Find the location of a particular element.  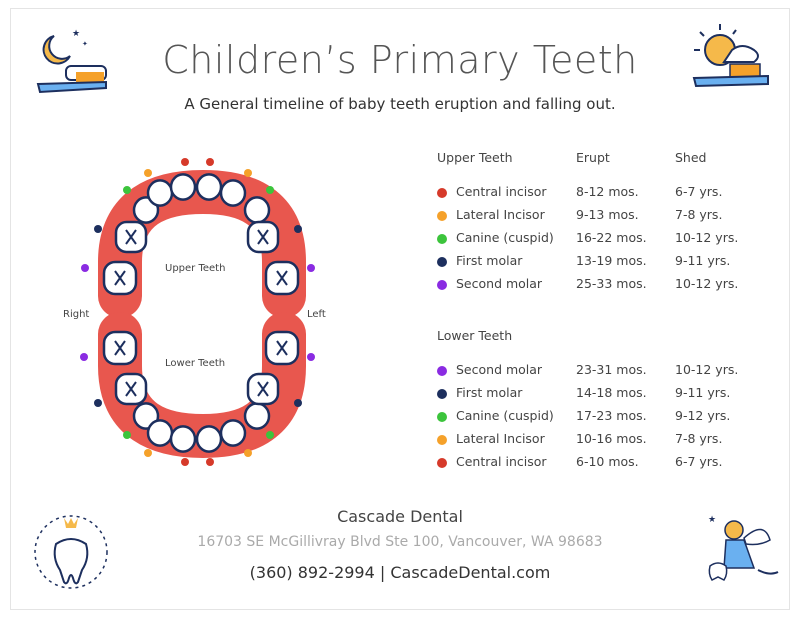

tooth-fairy-icon: ★ is located at coordinates (743, 548).